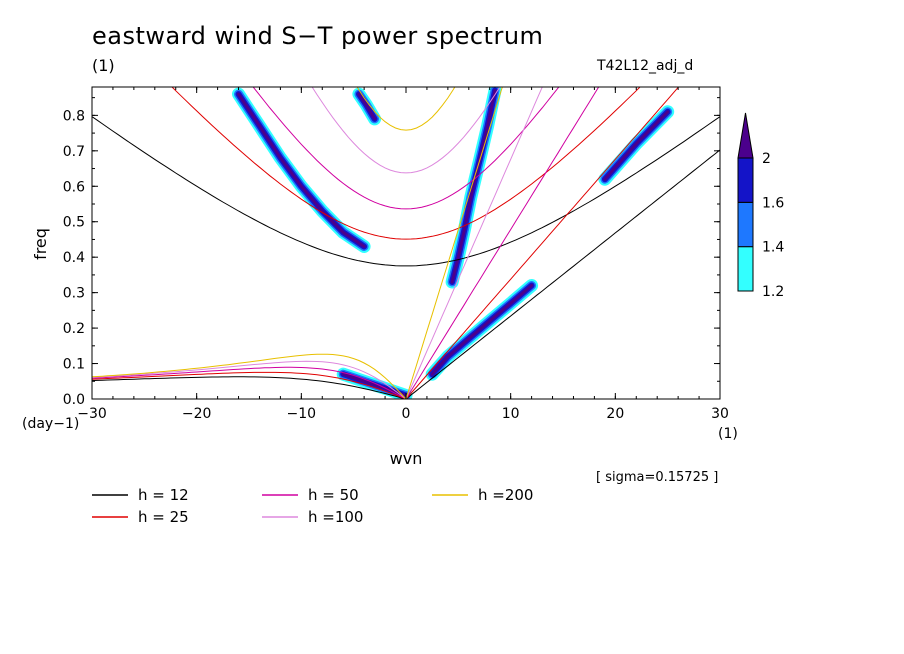 Image resolution: width=904 pixels, height=654 pixels. I want to click on kelvin-curve-h200, so click(454, 243).